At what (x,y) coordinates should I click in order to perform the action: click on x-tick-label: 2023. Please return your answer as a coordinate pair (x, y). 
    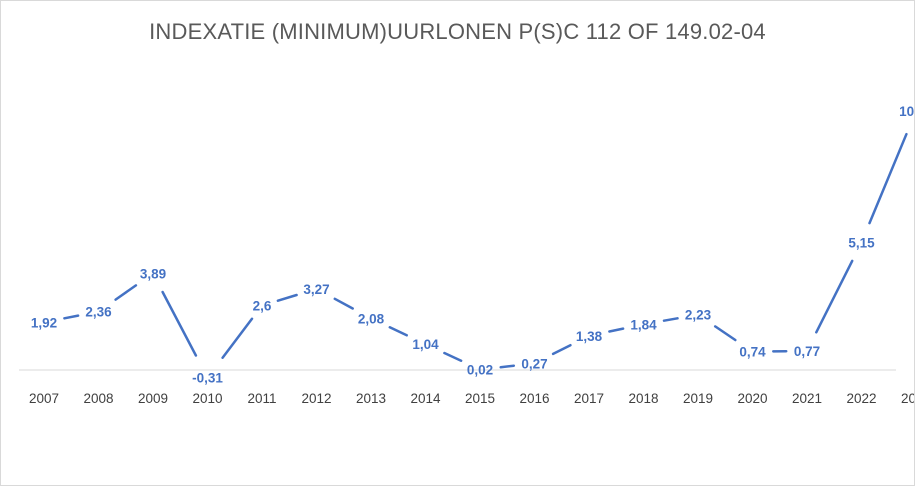
    Looking at the image, I should click on (907, 398).